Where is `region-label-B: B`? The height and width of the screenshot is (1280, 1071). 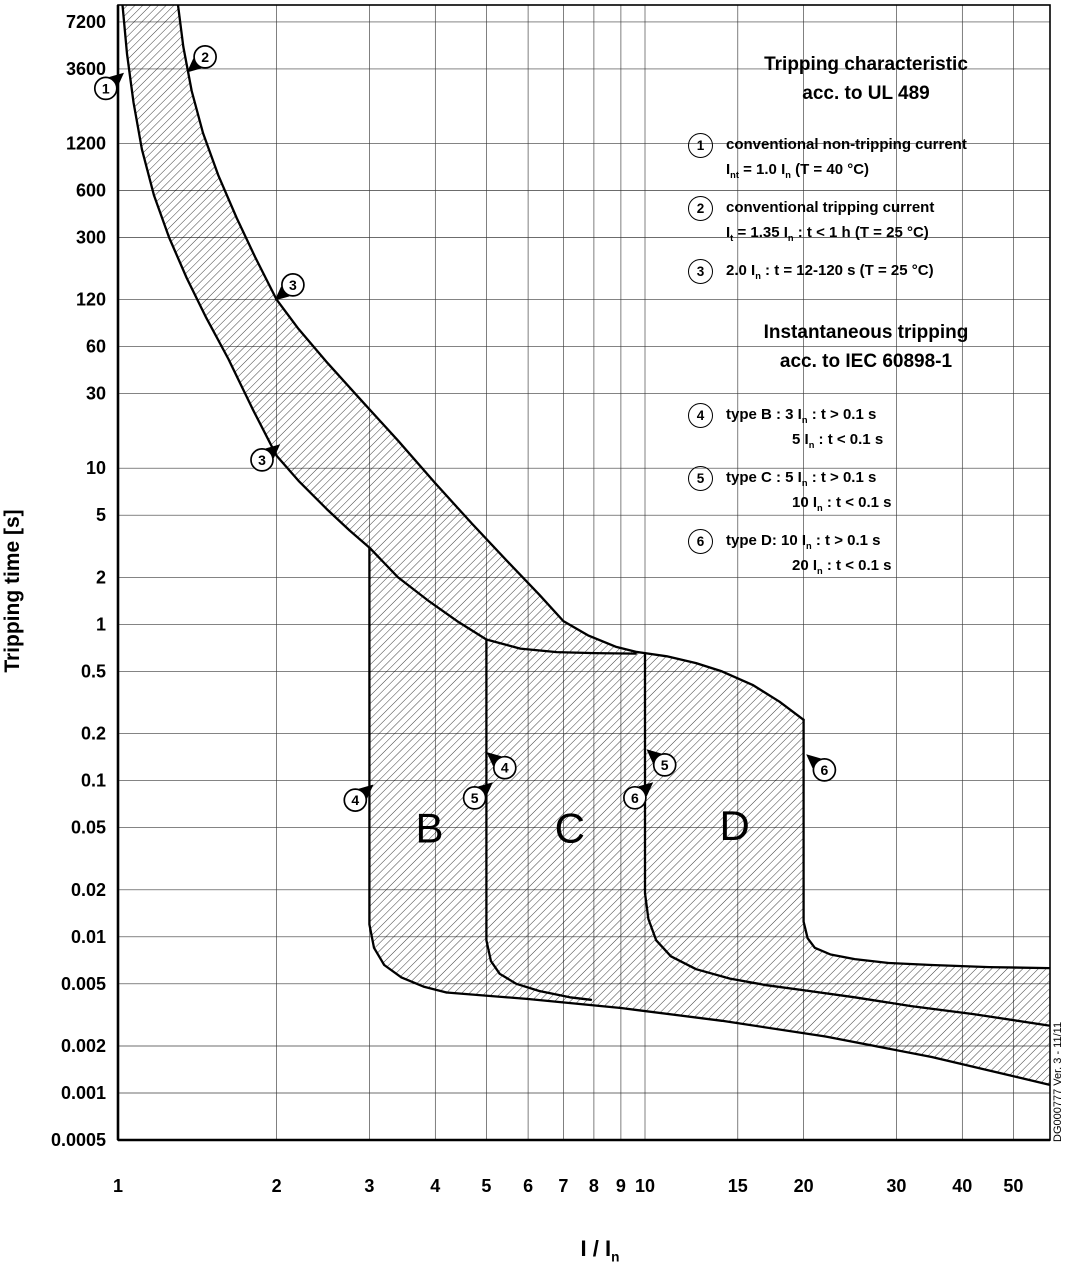 region-label-B: B is located at coordinates (429, 828).